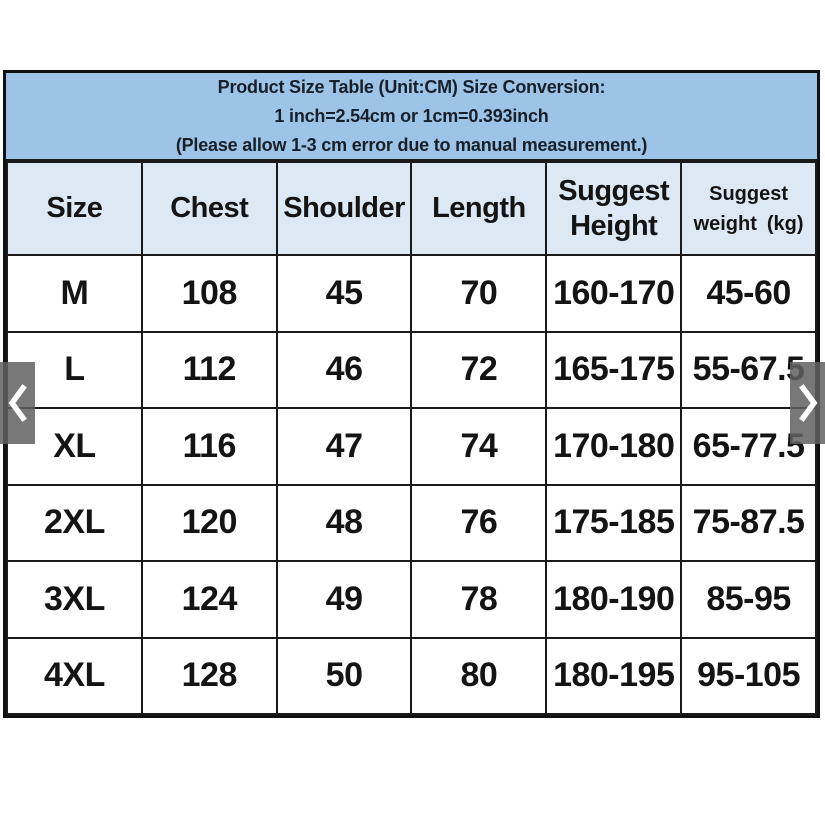 The height and width of the screenshot is (825, 825). Describe the element at coordinates (614, 675) in the screenshot. I see `height-cell: 180-195` at that location.